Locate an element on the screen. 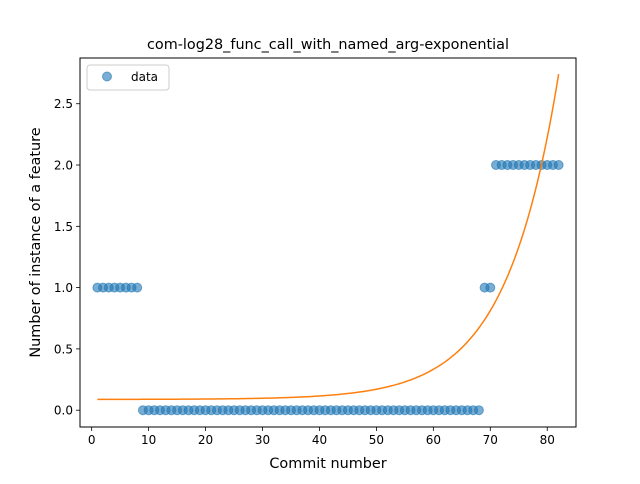 This screenshot has height=484, width=640. y-axis-label: Number of instance of a feature is located at coordinates (36, 242).